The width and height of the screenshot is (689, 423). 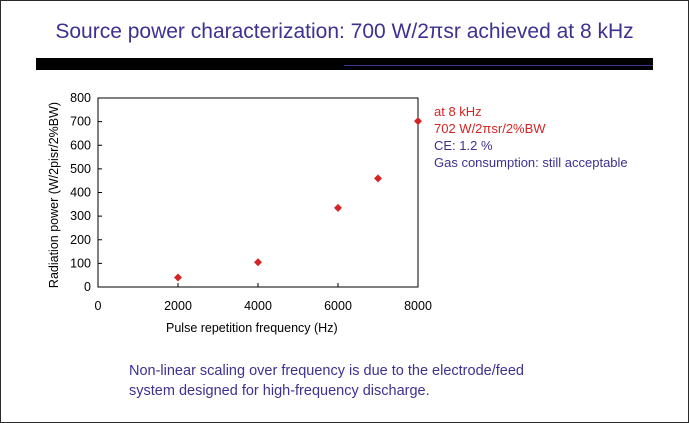 What do you see at coordinates (80, 240) in the screenshot?
I see `y-tick-label: 200` at bounding box center [80, 240].